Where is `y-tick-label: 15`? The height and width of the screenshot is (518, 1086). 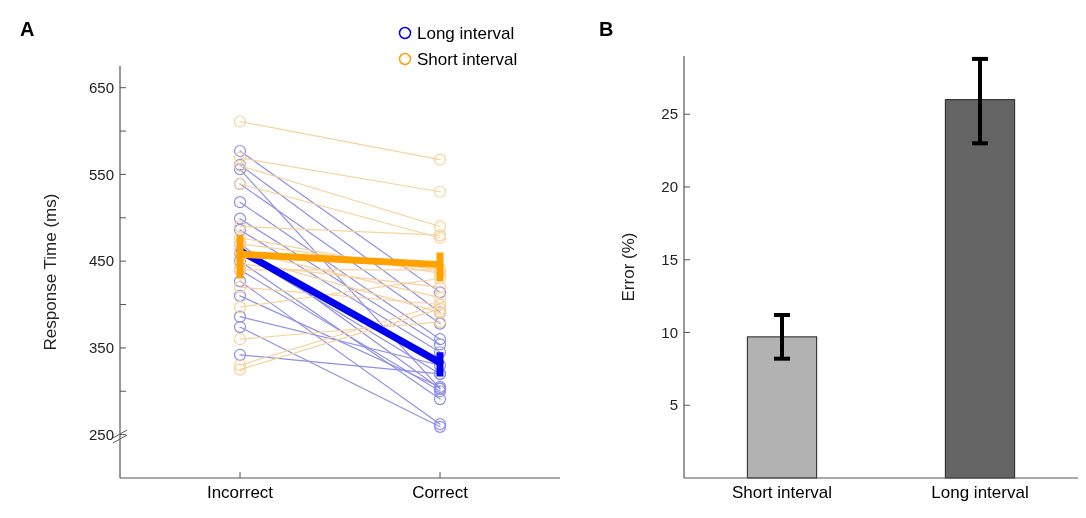
y-tick-label: 15 is located at coordinates (669, 259).